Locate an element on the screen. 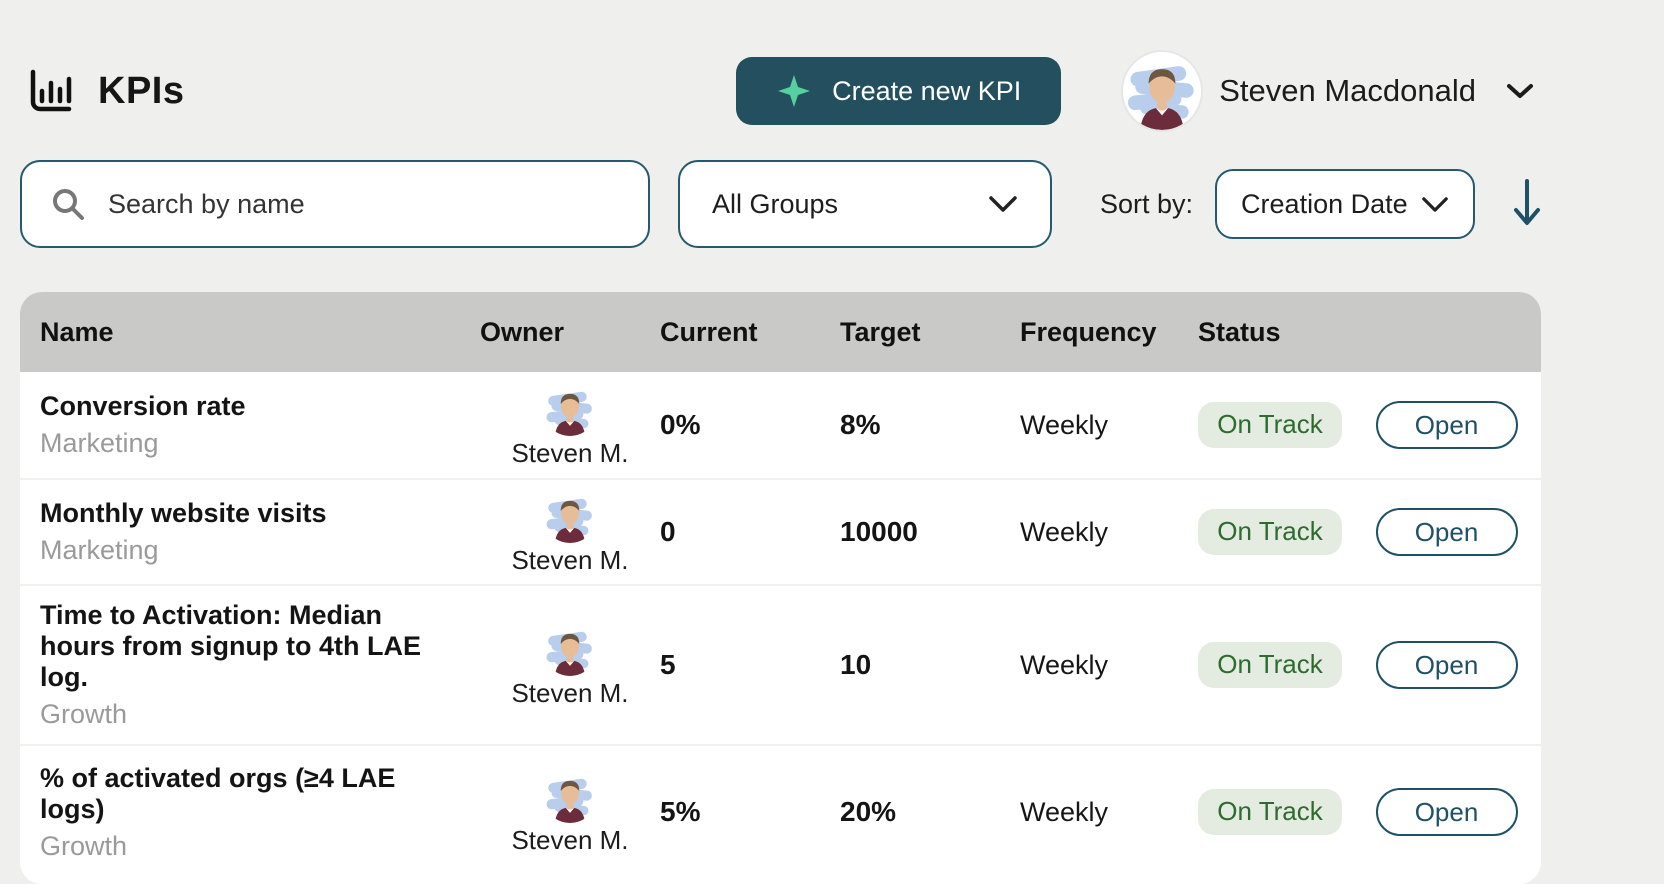  sparkle-icon is located at coordinates (794, 91).